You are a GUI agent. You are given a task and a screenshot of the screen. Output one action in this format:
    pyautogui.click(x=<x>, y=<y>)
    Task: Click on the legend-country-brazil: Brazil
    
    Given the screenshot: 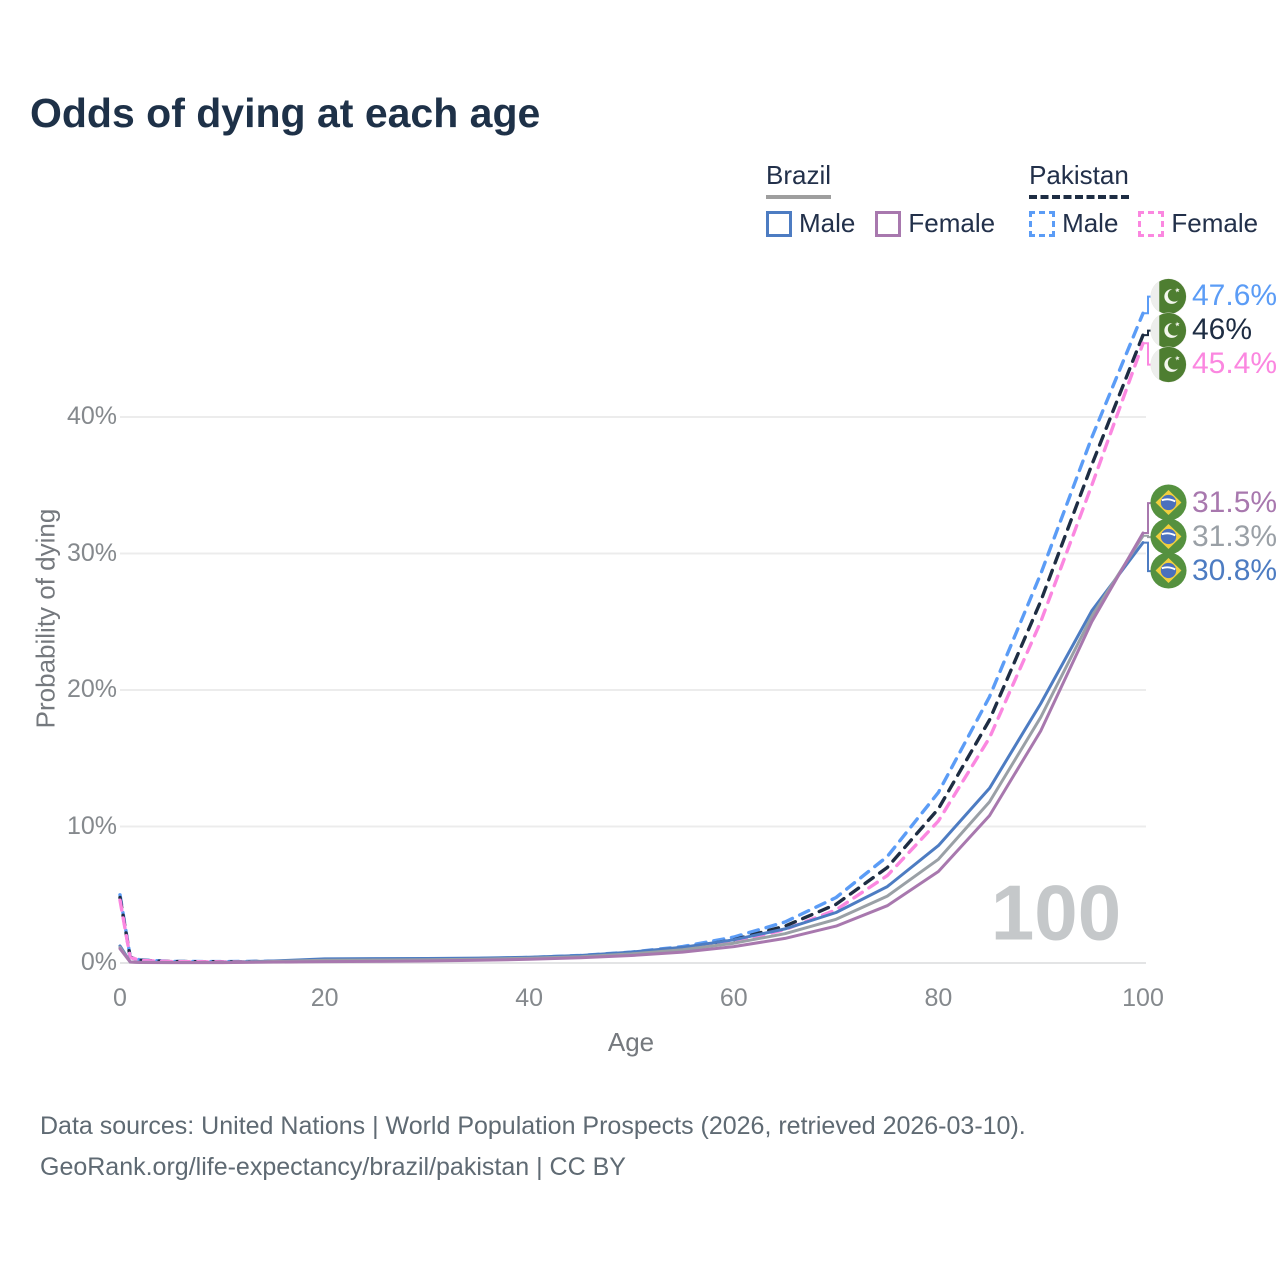 What is the action you would take?
    pyautogui.click(x=799, y=179)
    